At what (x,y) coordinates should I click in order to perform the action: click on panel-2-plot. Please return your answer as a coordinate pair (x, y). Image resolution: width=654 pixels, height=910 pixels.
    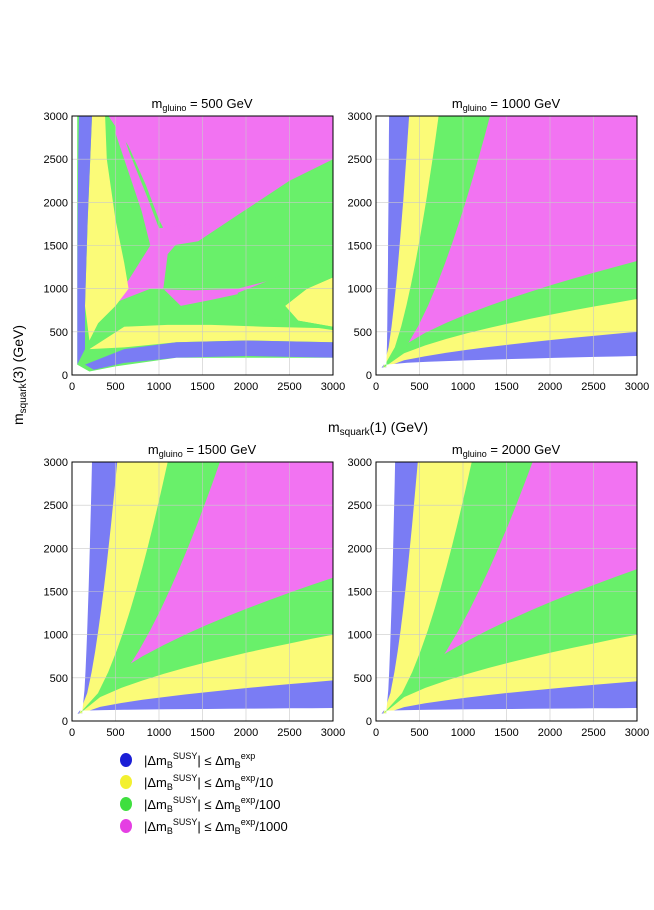
    Looking at the image, I should click on (506, 245).